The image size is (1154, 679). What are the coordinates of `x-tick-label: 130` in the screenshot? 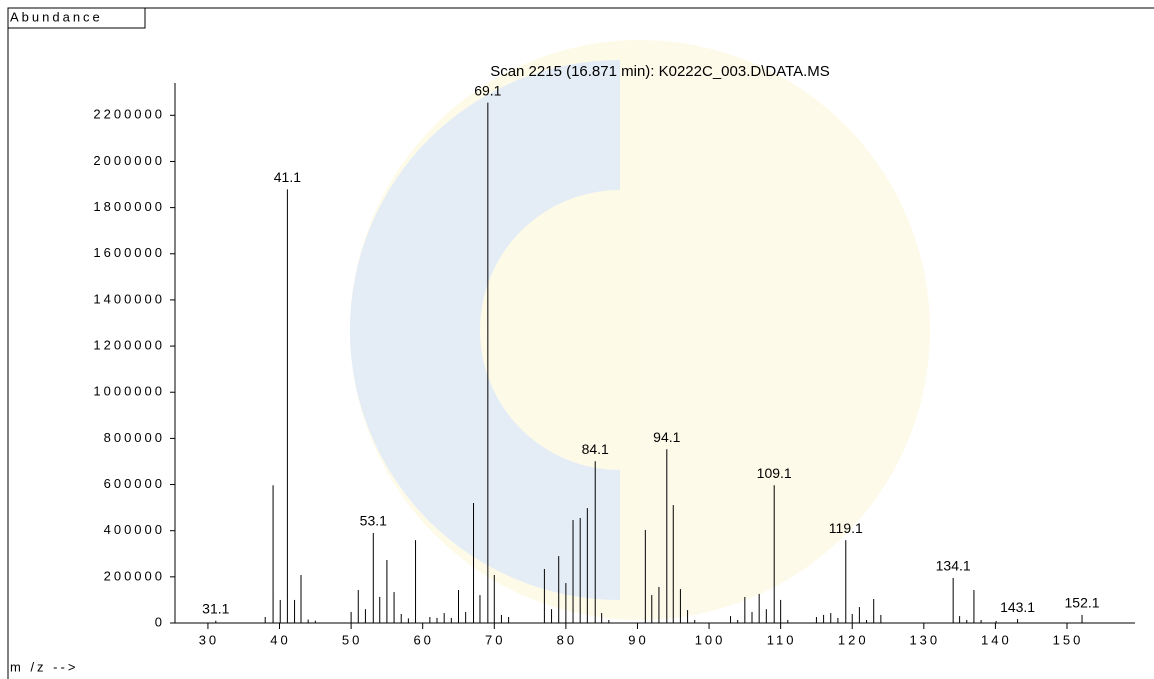 It's located at (924, 639).